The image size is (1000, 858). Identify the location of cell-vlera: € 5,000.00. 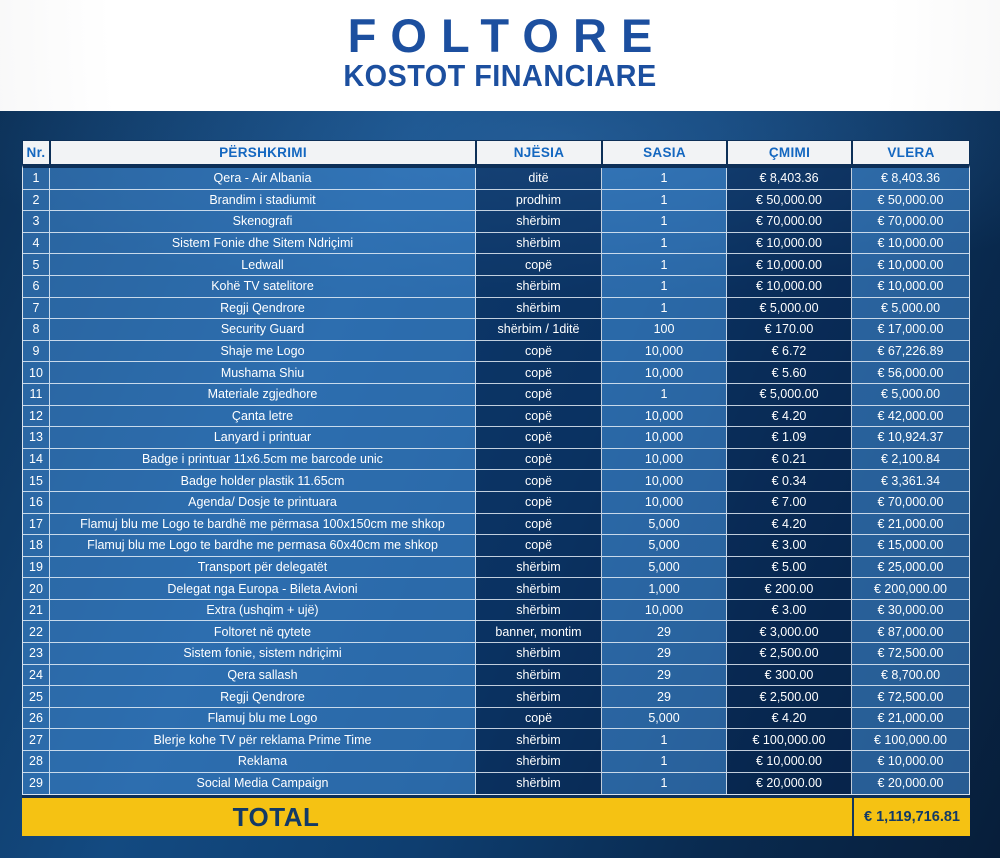
(910, 394).